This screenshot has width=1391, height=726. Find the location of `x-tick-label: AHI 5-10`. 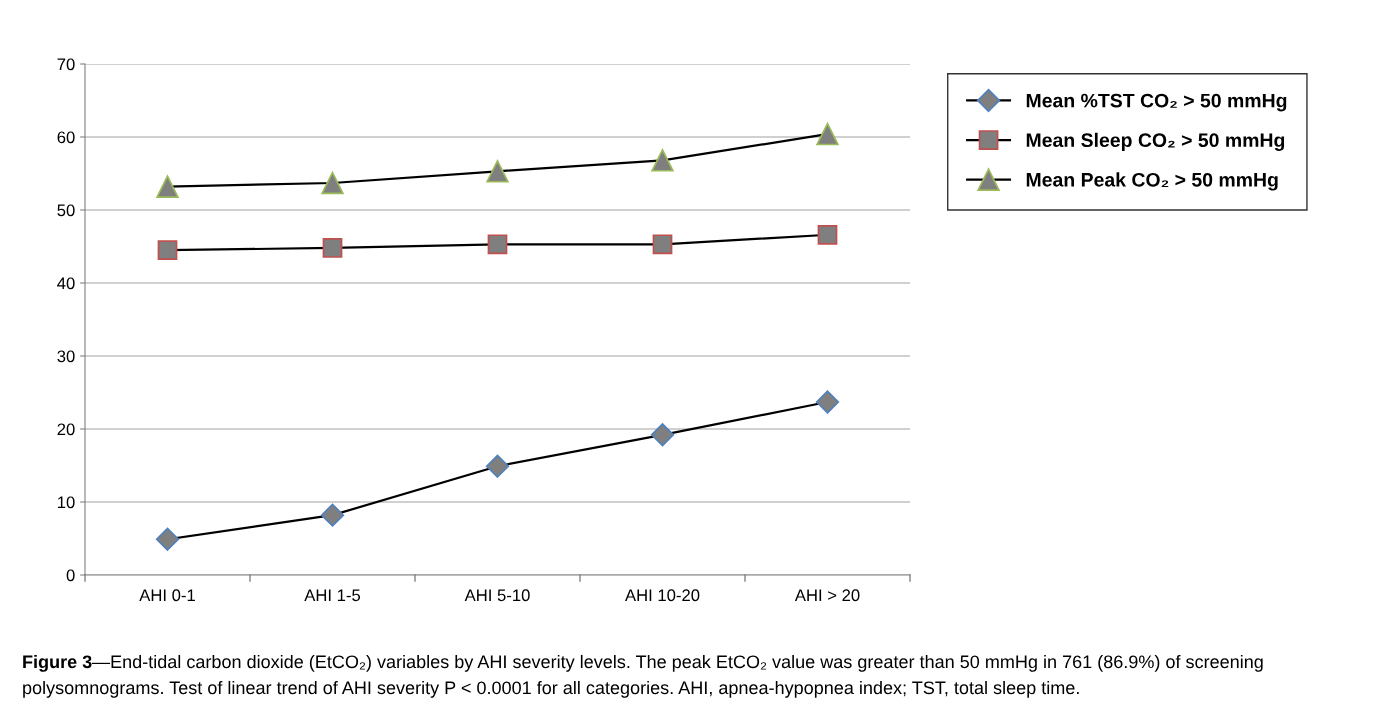

x-tick-label: AHI 5-10 is located at coordinates (497, 595).